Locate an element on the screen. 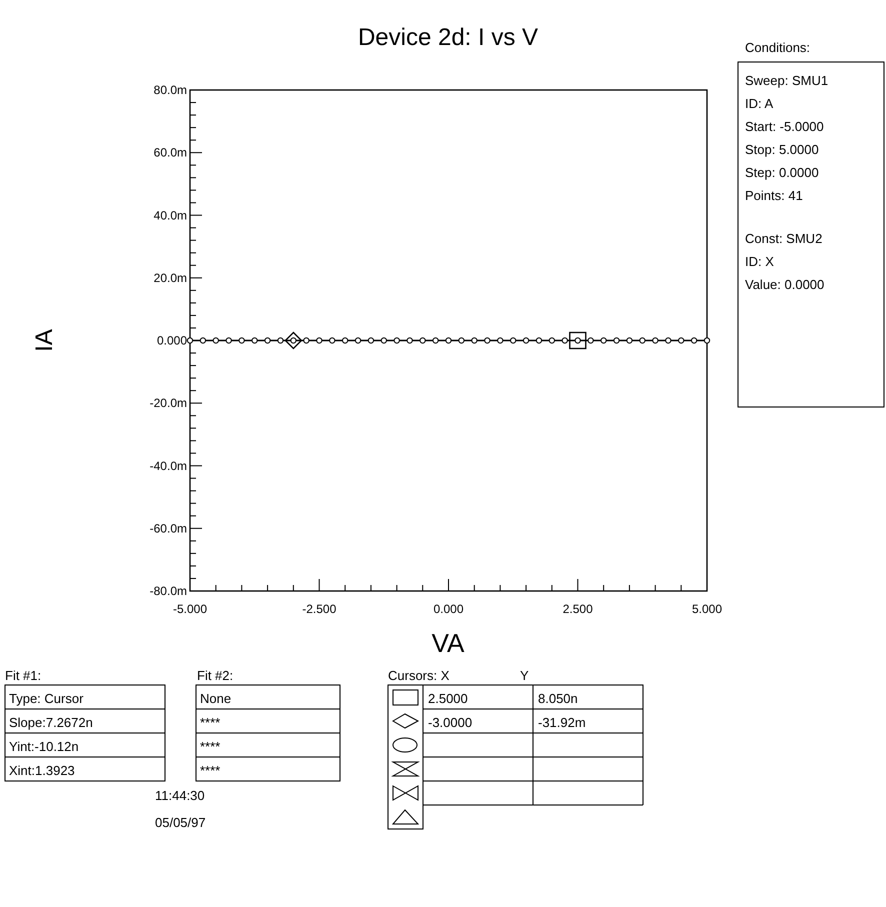  text: Value: 0.0000 is located at coordinates (784, 284).